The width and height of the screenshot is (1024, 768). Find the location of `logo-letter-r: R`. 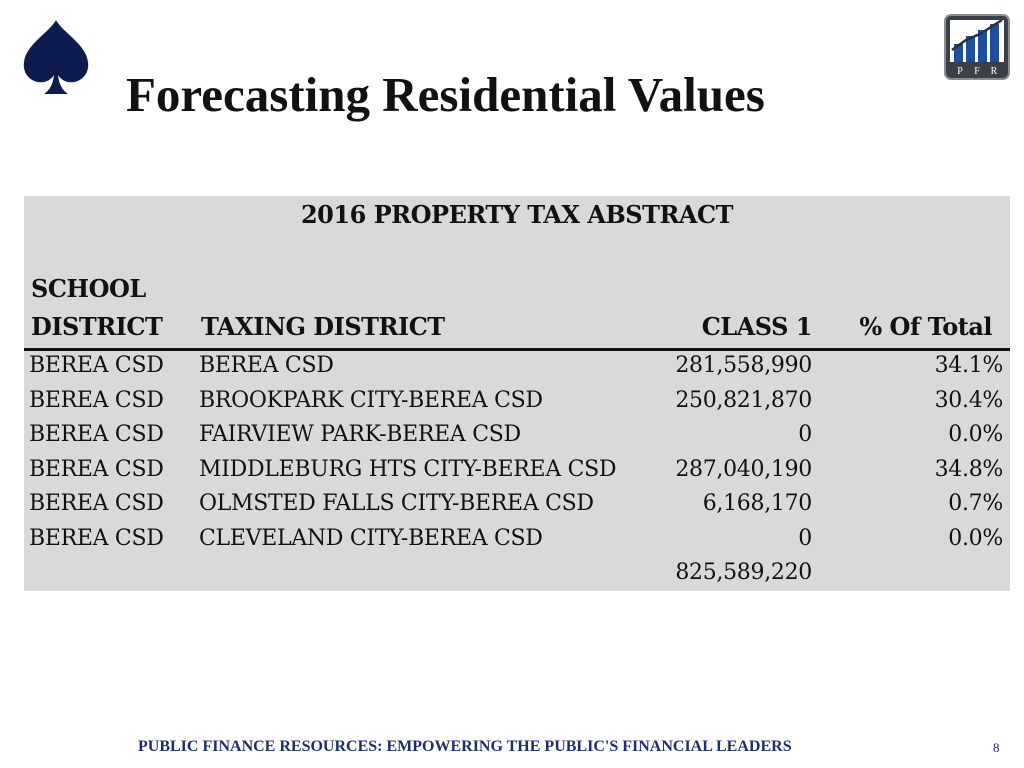

logo-letter-r: R is located at coordinates (994, 71).